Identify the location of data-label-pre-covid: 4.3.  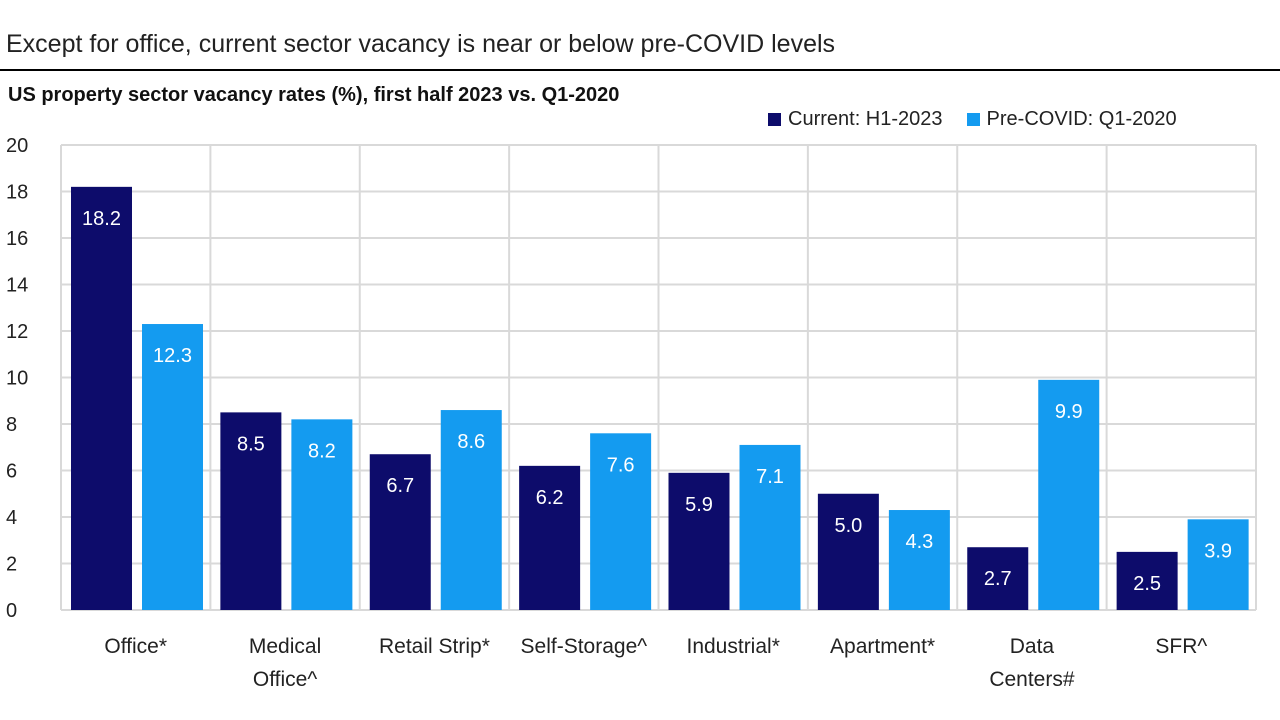
(919, 542).